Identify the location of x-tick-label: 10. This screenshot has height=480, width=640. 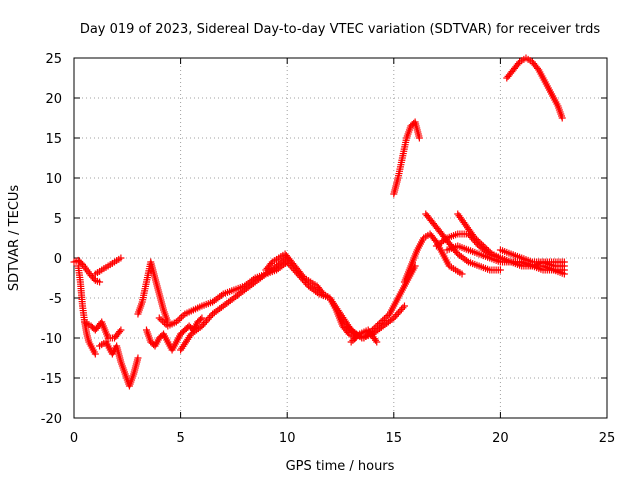
(287, 438).